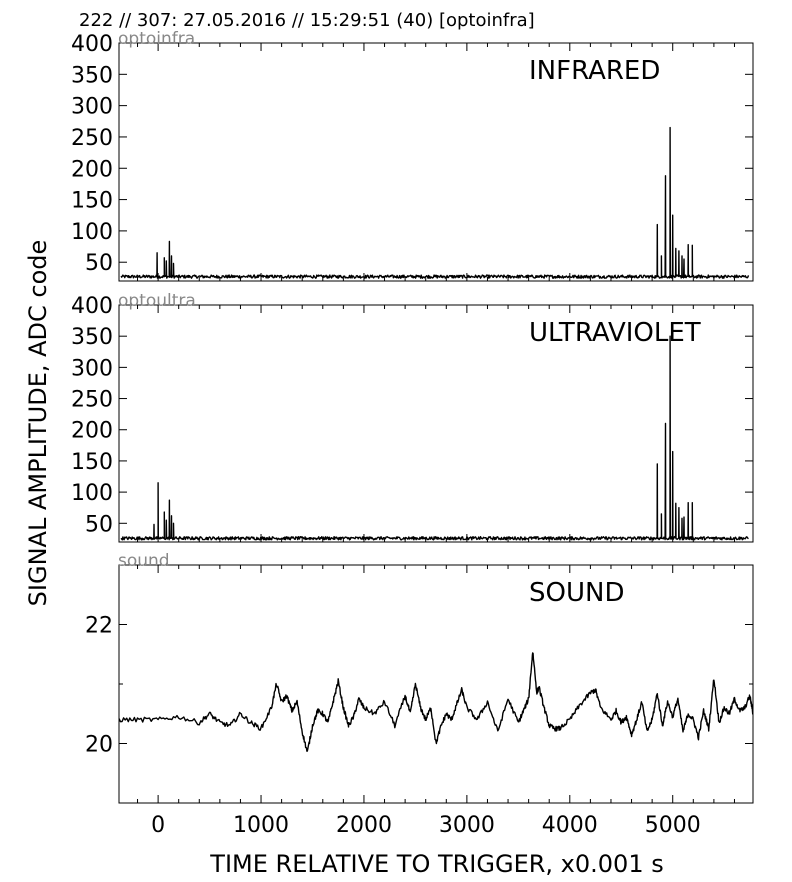  I want to click on series-line-optoinfra, so click(435, 202).